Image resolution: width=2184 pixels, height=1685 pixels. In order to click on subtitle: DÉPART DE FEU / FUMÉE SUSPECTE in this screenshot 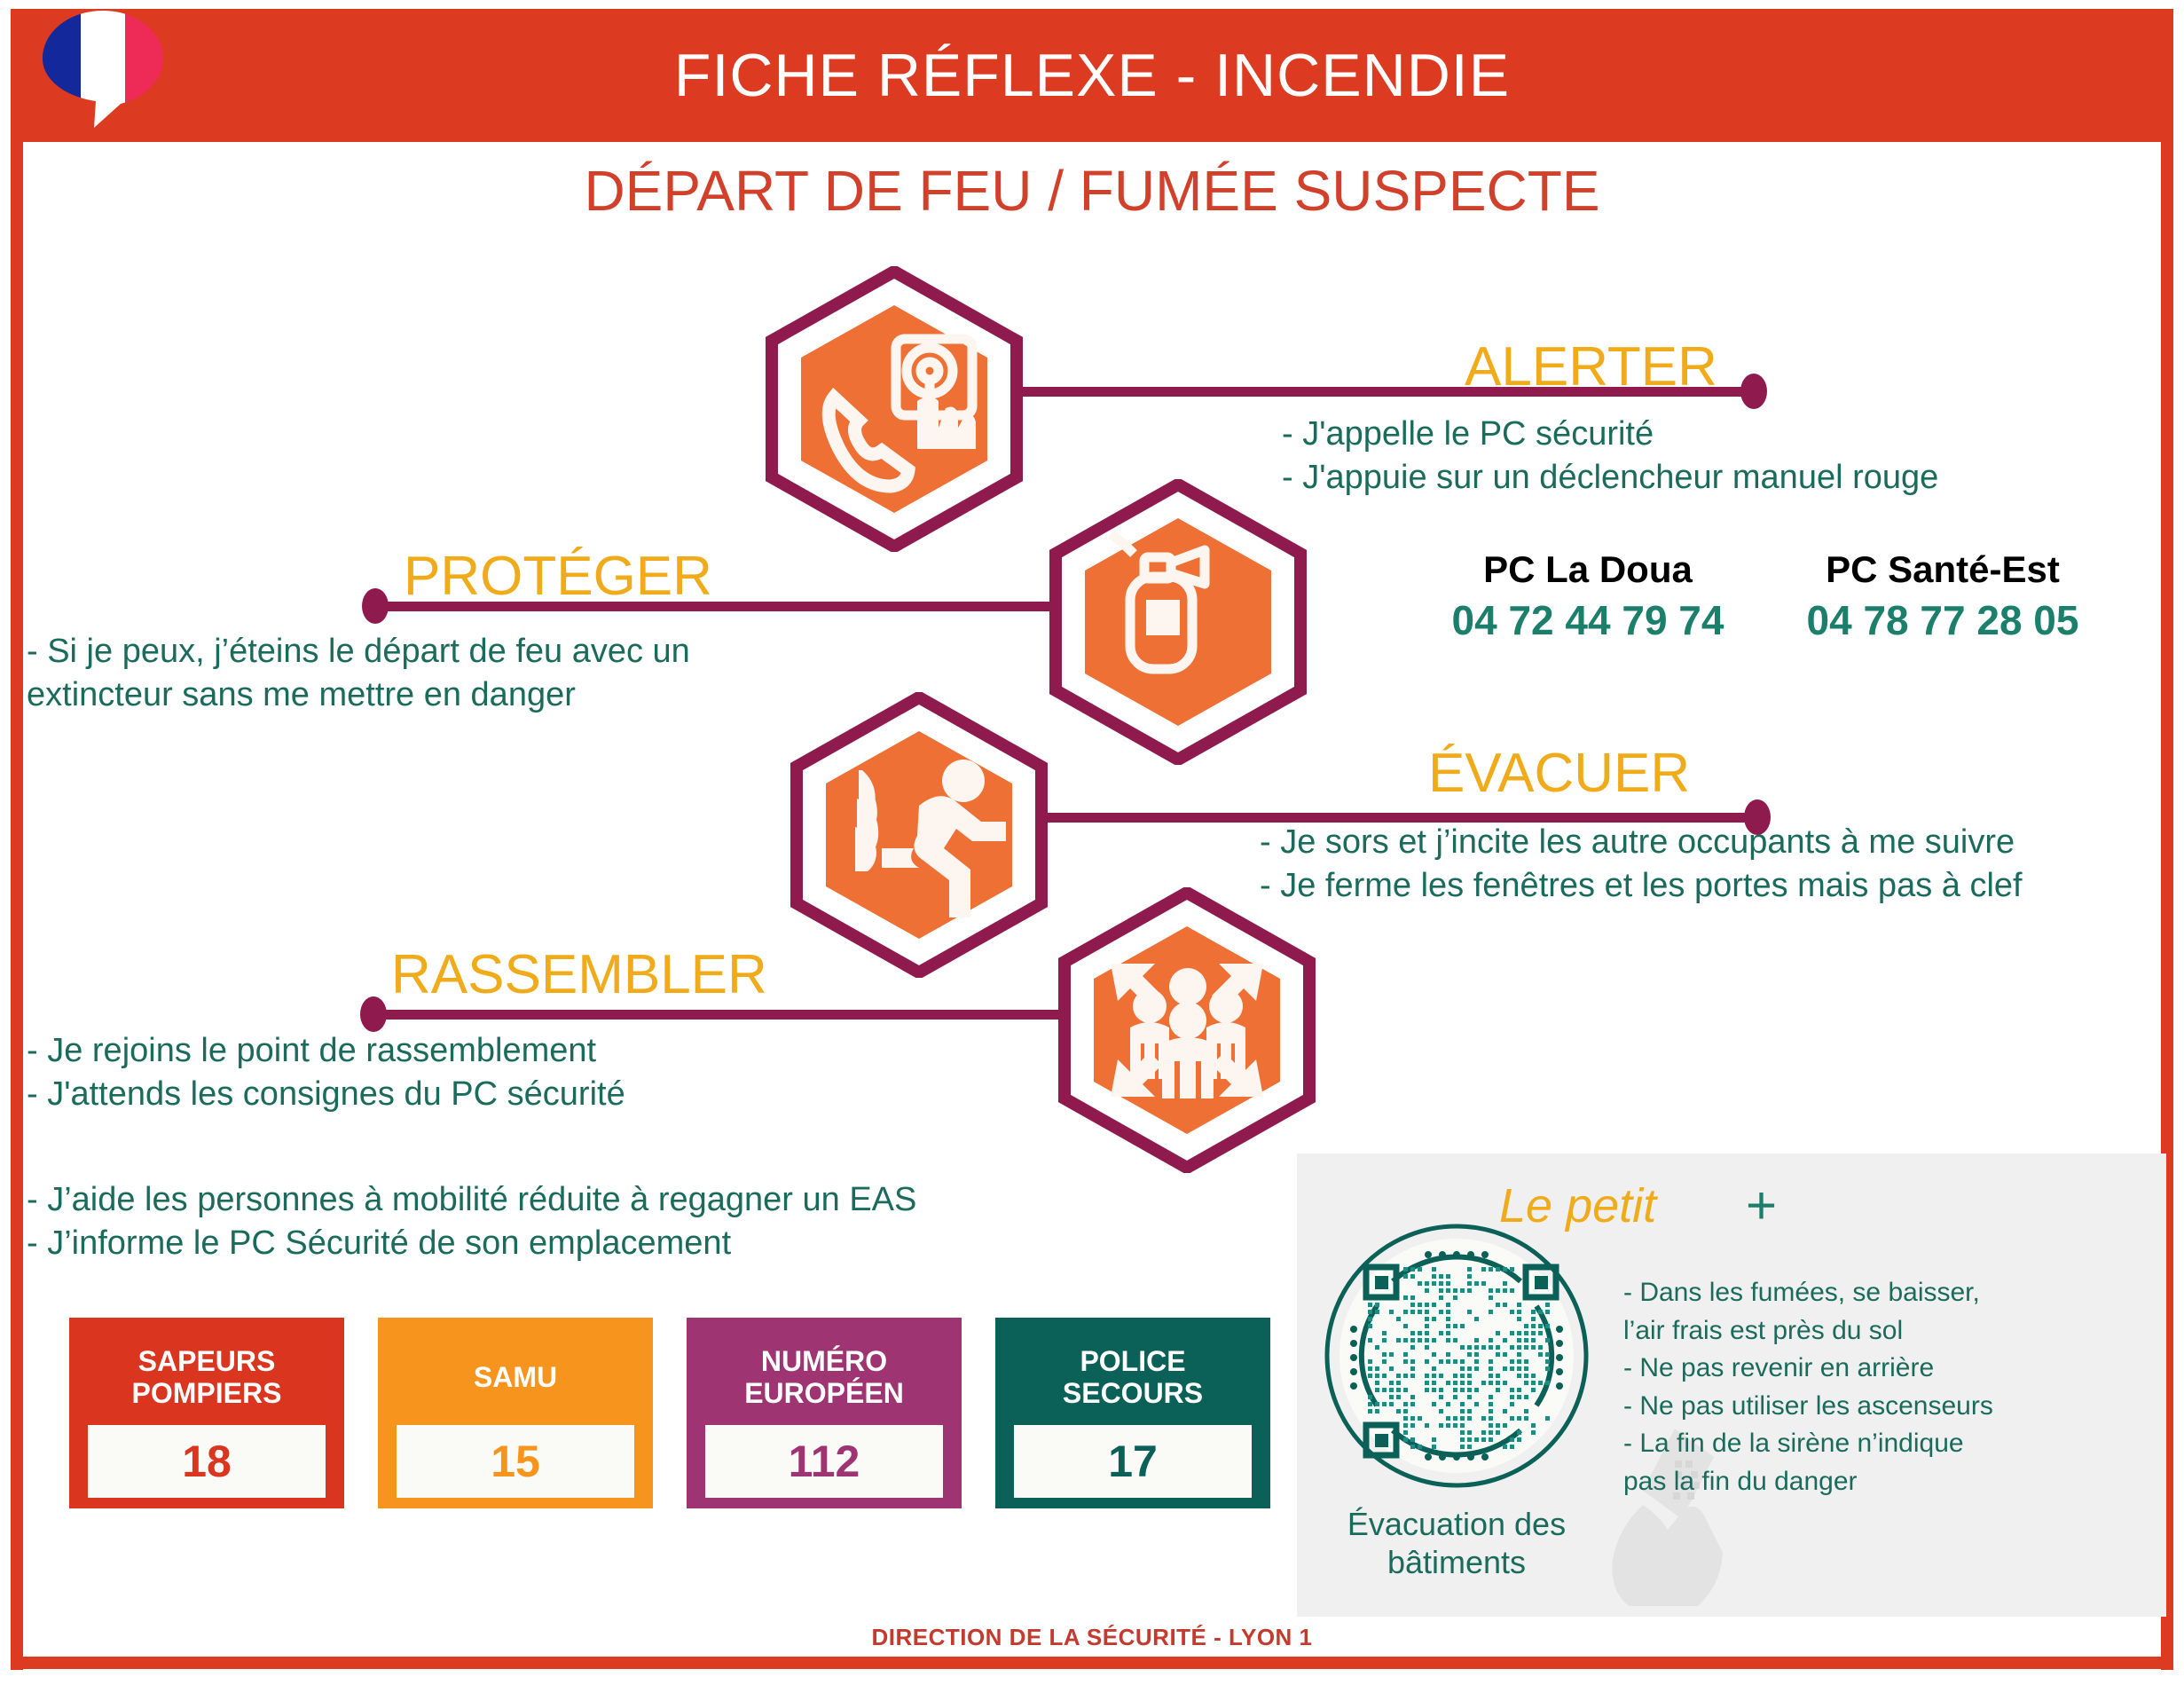, I will do `click(1092, 191)`.